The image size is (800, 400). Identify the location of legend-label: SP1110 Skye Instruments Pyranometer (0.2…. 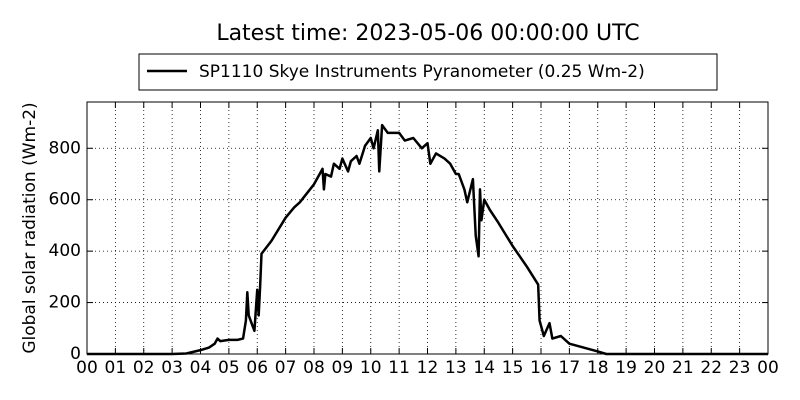
(422, 72).